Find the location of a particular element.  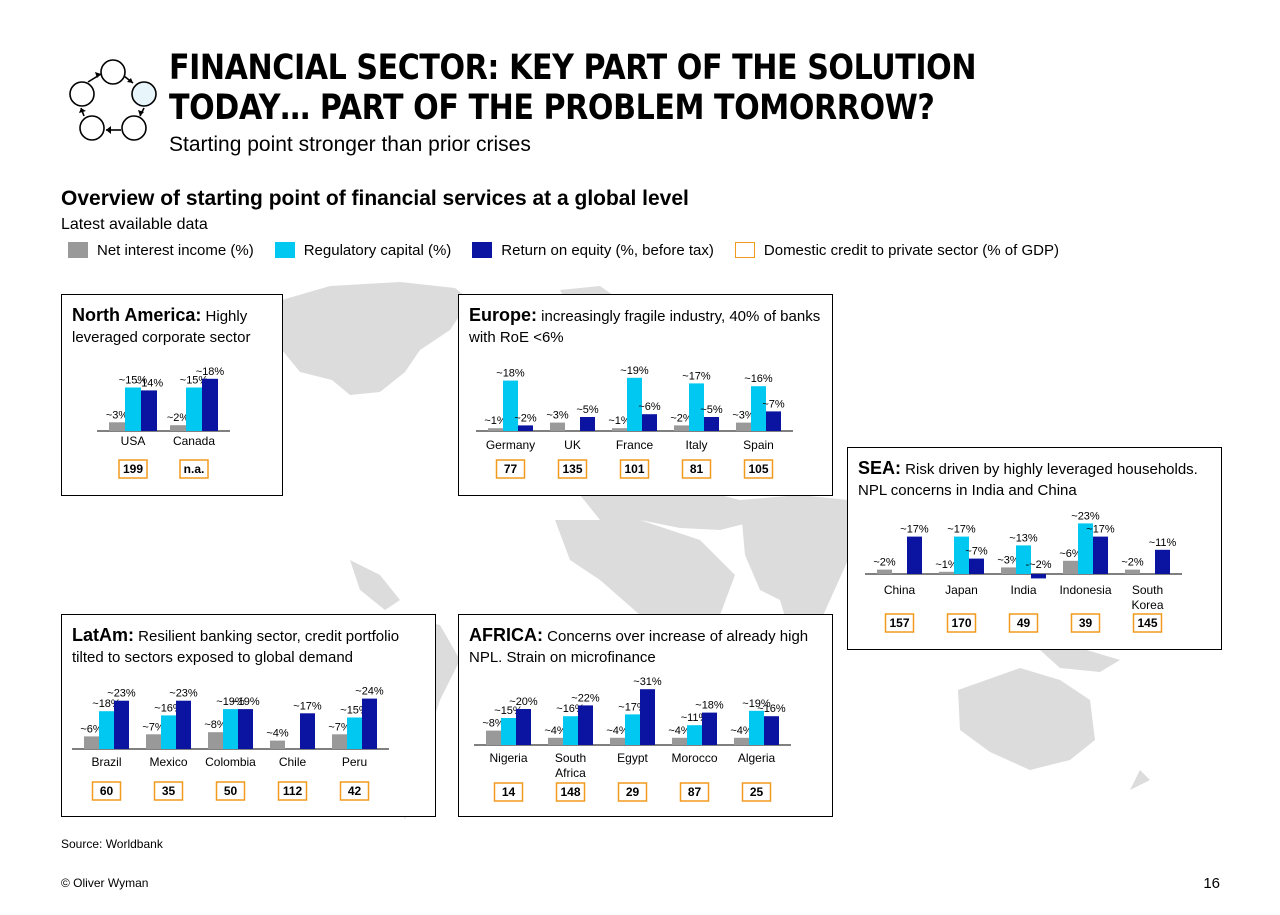

legend-swatch-outline is located at coordinates (744, 250).